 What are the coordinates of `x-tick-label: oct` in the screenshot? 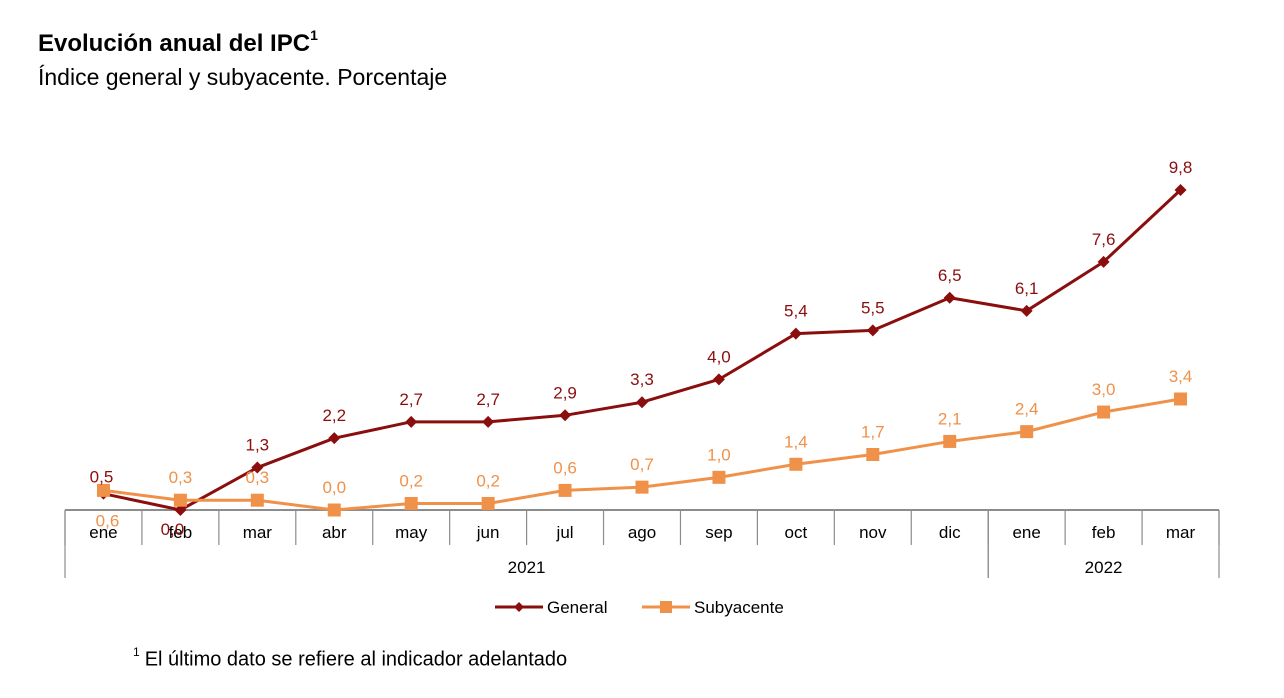 It's located at (796, 532).